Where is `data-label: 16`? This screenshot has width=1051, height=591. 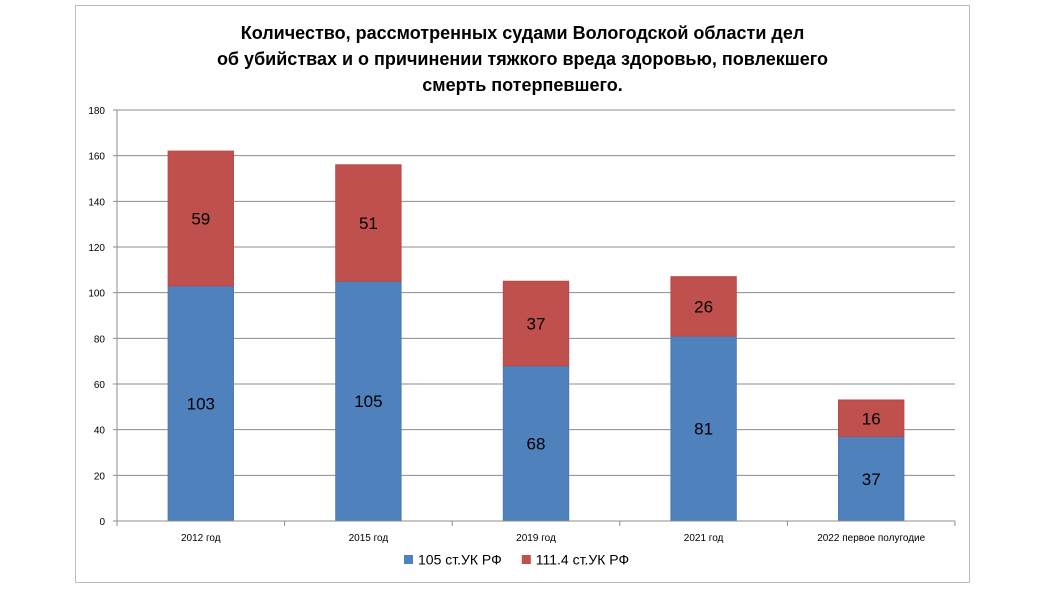 data-label: 16 is located at coordinates (871, 418).